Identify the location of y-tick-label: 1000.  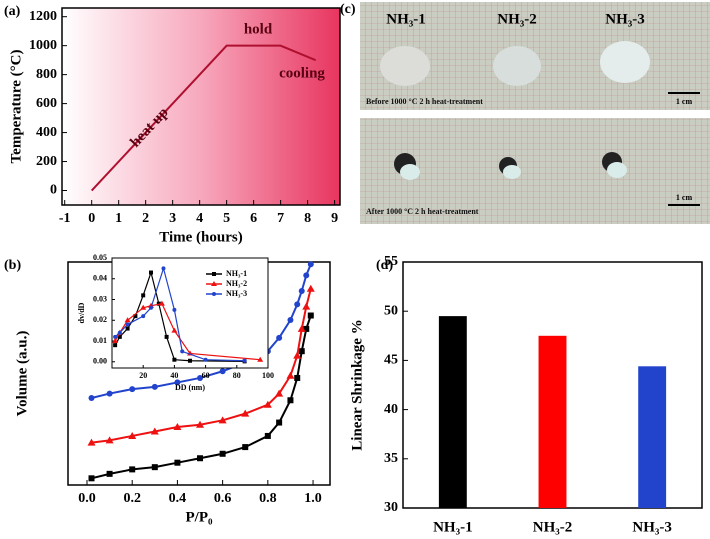
(43, 45).